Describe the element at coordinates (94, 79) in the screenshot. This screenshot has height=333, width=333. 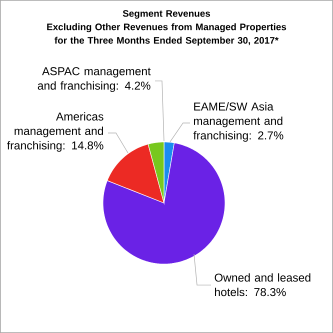
I see `slice-label: ASPAC management and franchising: 4.2%` at that location.